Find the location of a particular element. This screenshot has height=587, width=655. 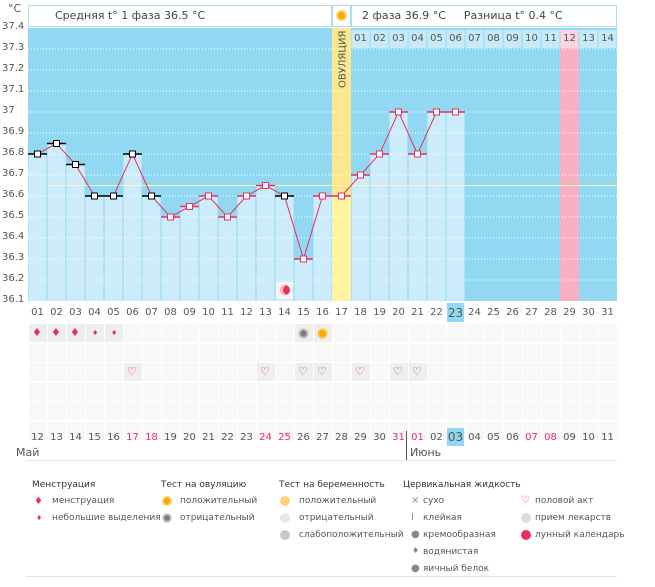

cycle-day-number: 09 is located at coordinates (189, 312).